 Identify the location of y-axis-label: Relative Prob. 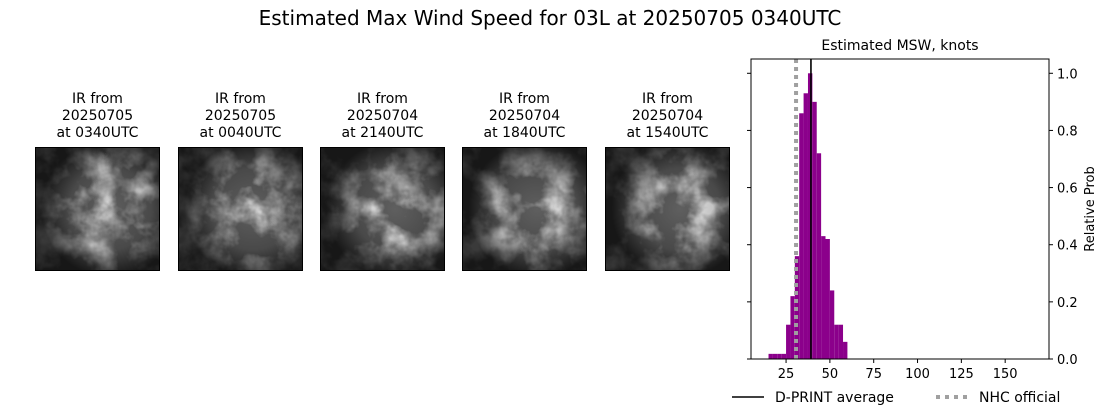
(1090, 208).